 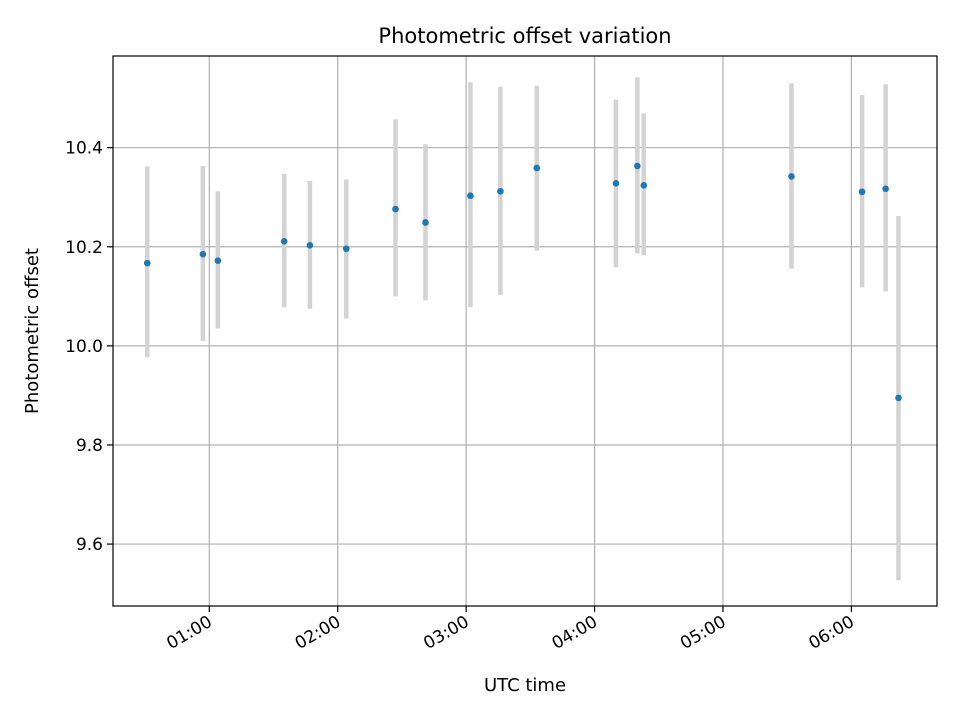 What do you see at coordinates (84, 347) in the screenshot?
I see `y-tick-label: 10.0` at bounding box center [84, 347].